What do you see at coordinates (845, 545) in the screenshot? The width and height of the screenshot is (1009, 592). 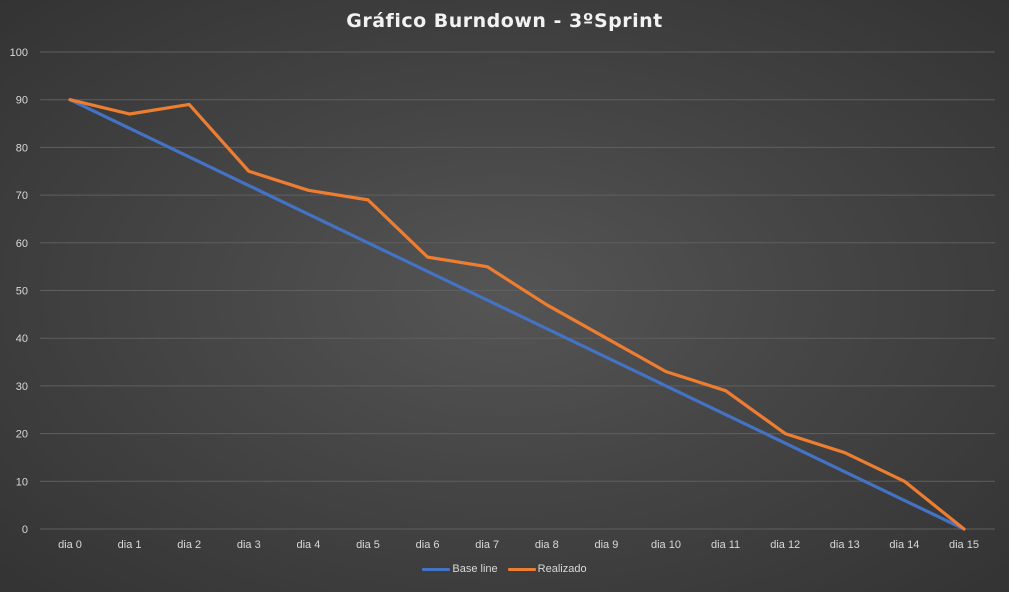 I see `x-tick-label-13: dia 13` at bounding box center [845, 545].